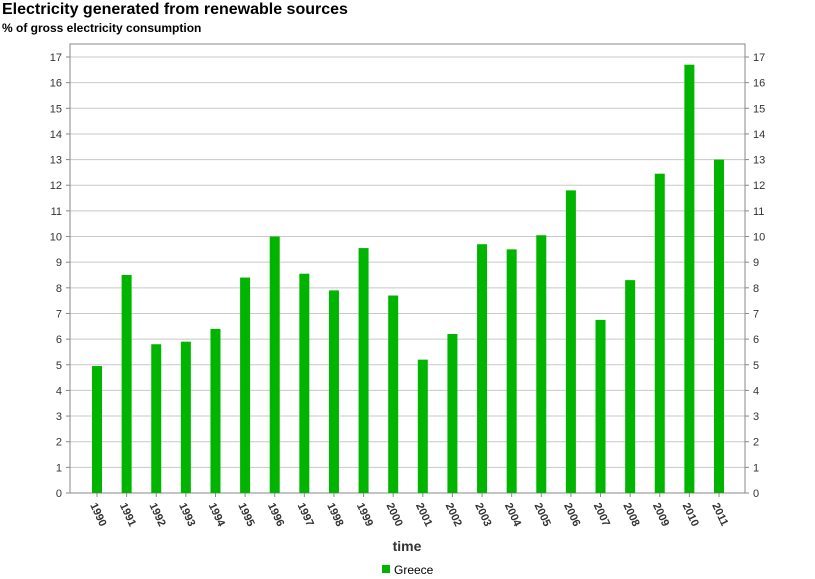 The image size is (815, 579). What do you see at coordinates (59, 391) in the screenshot?
I see `y-tick-label: 4` at bounding box center [59, 391].